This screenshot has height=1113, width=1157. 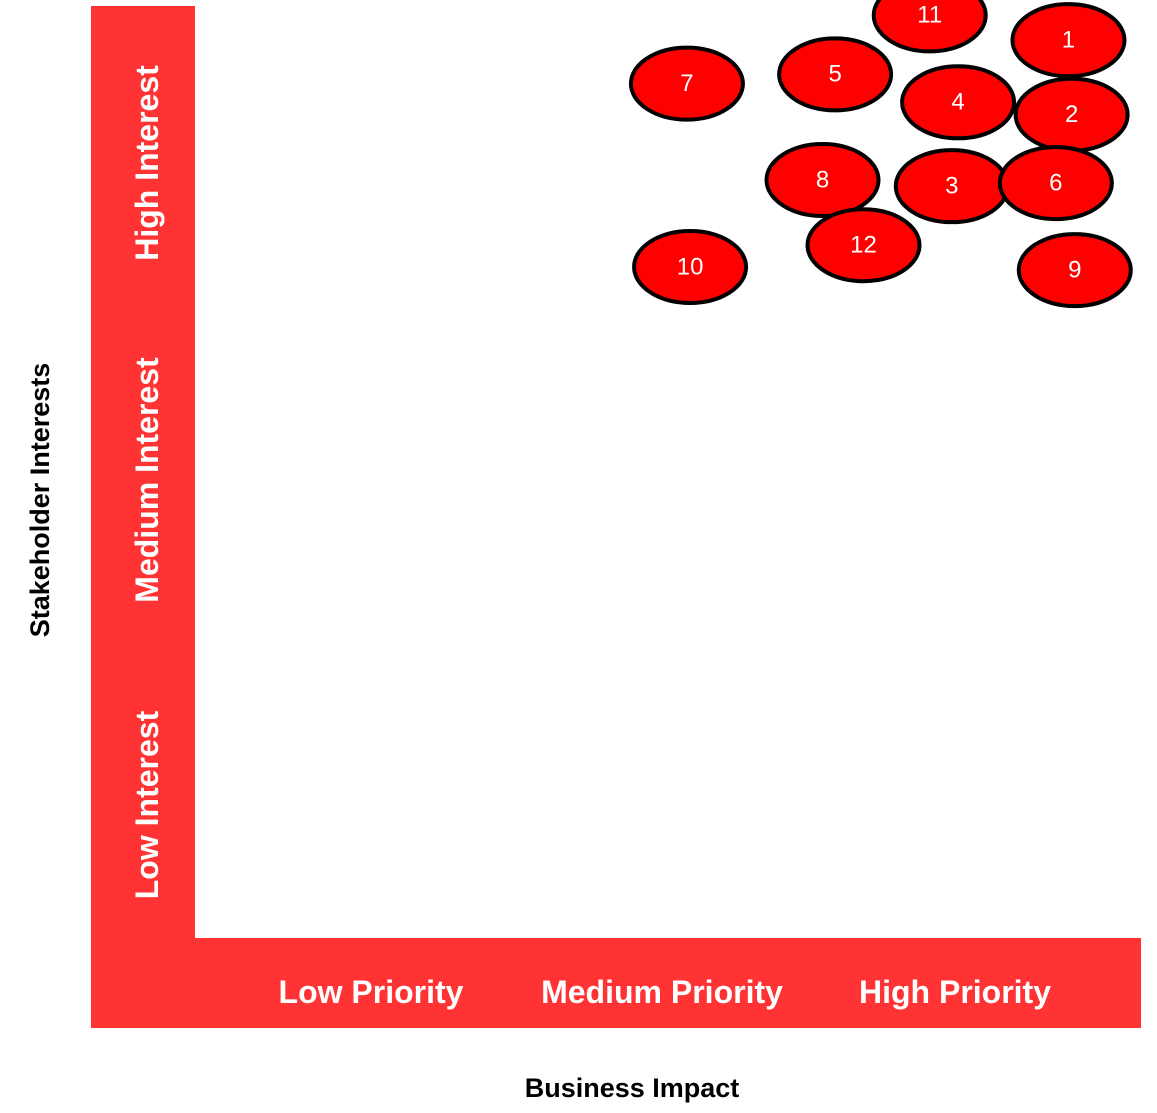 What do you see at coordinates (147, 163) in the screenshot?
I see `y-category-label: High Interest` at bounding box center [147, 163].